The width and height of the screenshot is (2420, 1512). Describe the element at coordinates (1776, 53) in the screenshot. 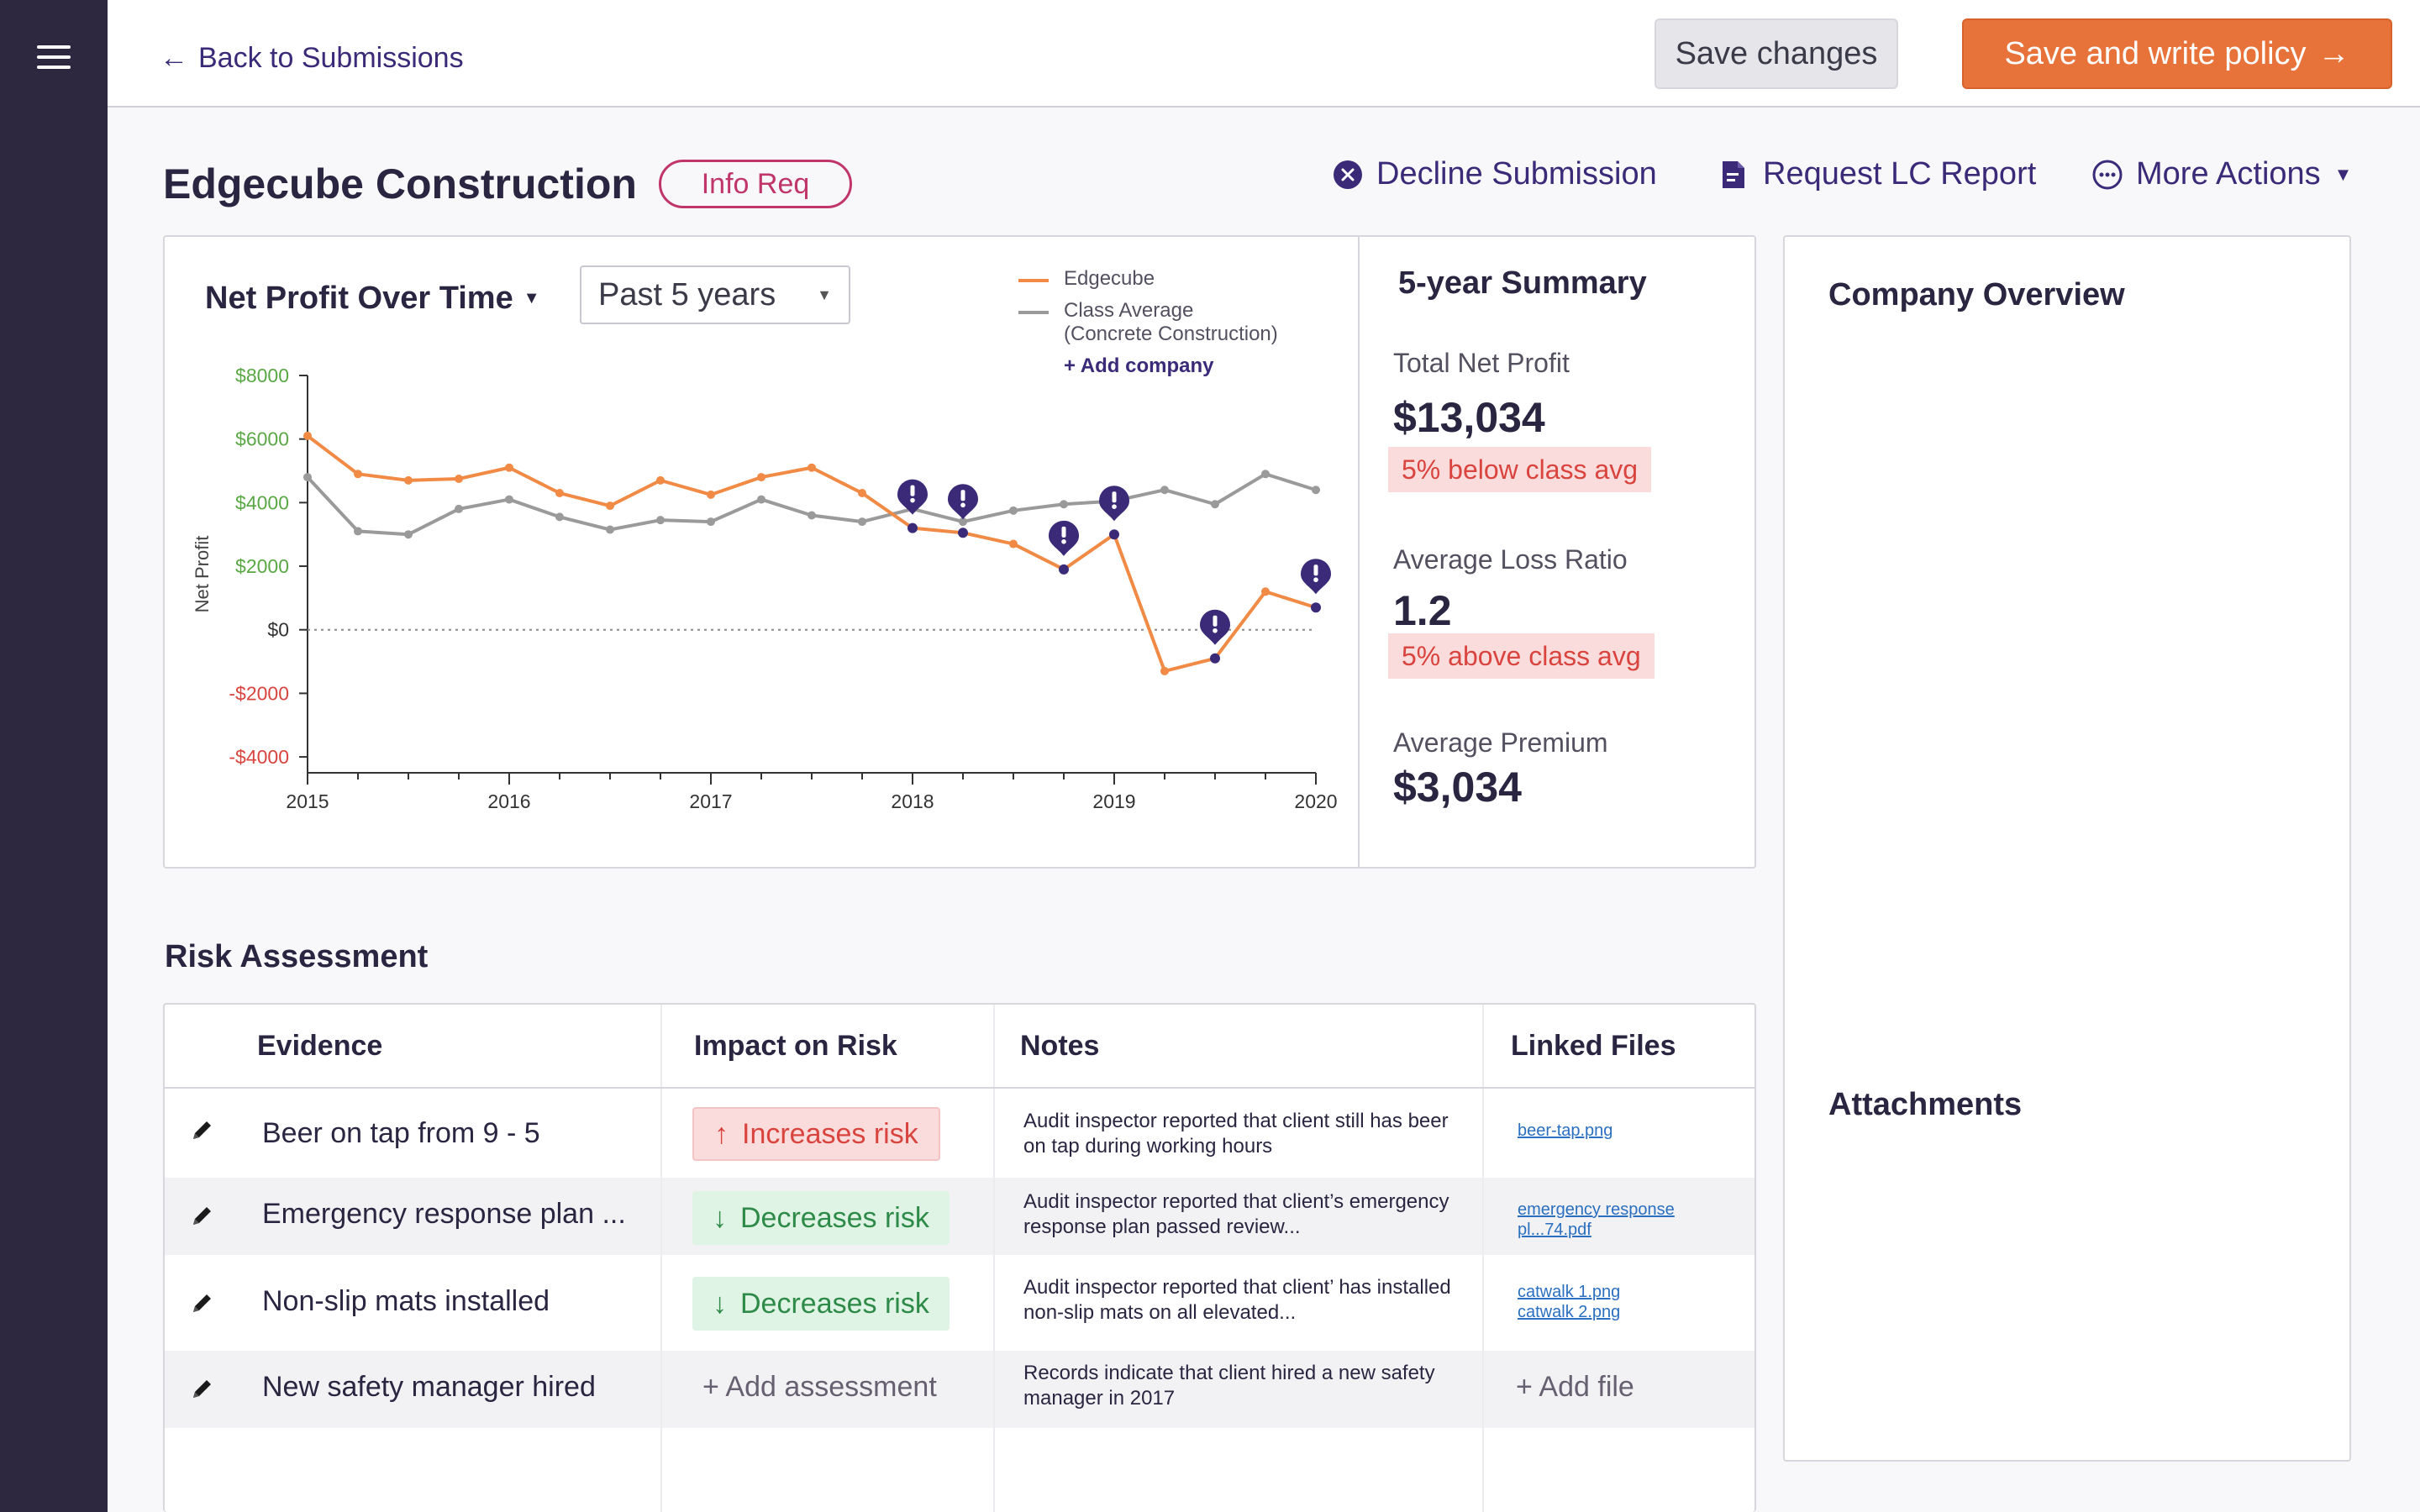

I see `save-changes-button: Save changes` at that location.